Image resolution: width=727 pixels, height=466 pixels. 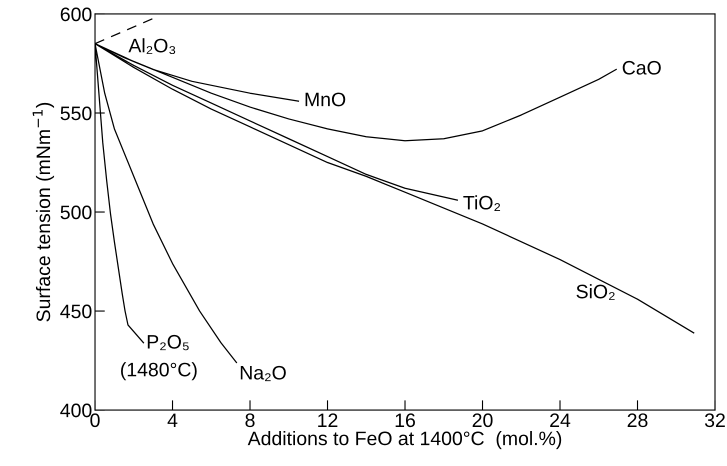 What do you see at coordinates (641, 67) in the screenshot?
I see `series-label: CaO` at bounding box center [641, 67].